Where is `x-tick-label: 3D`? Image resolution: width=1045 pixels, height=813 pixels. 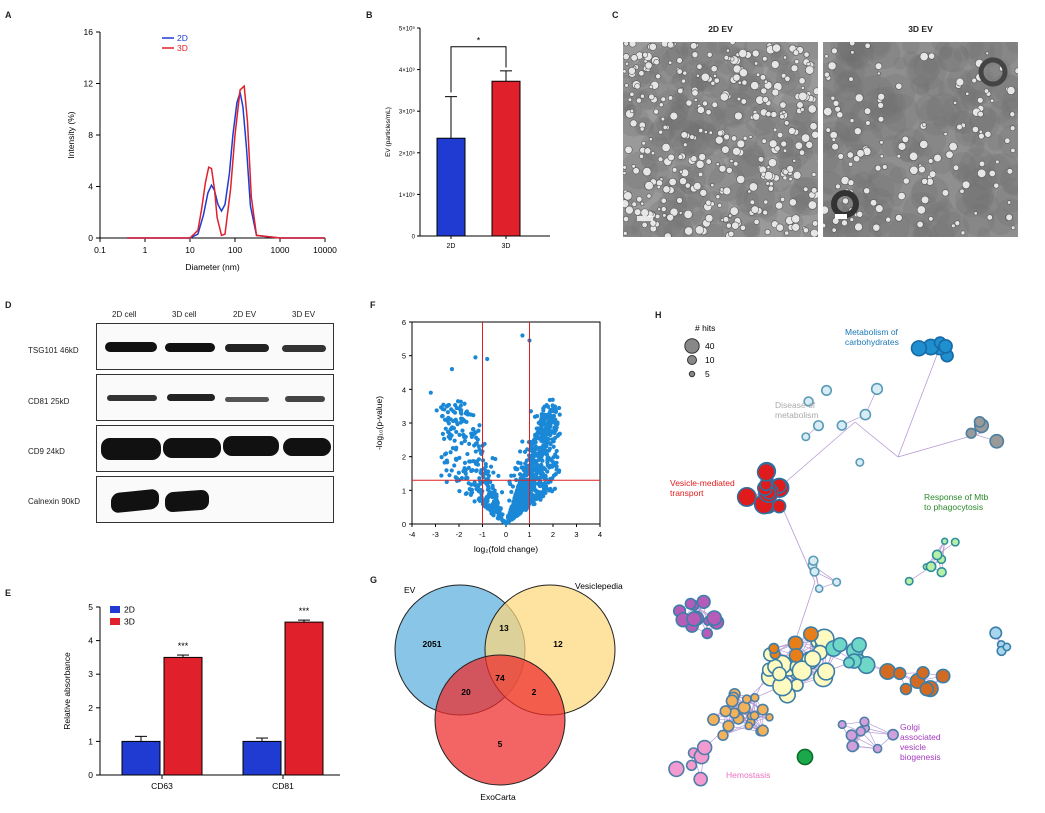
x-tick-label: 3D is located at coordinates (506, 246).